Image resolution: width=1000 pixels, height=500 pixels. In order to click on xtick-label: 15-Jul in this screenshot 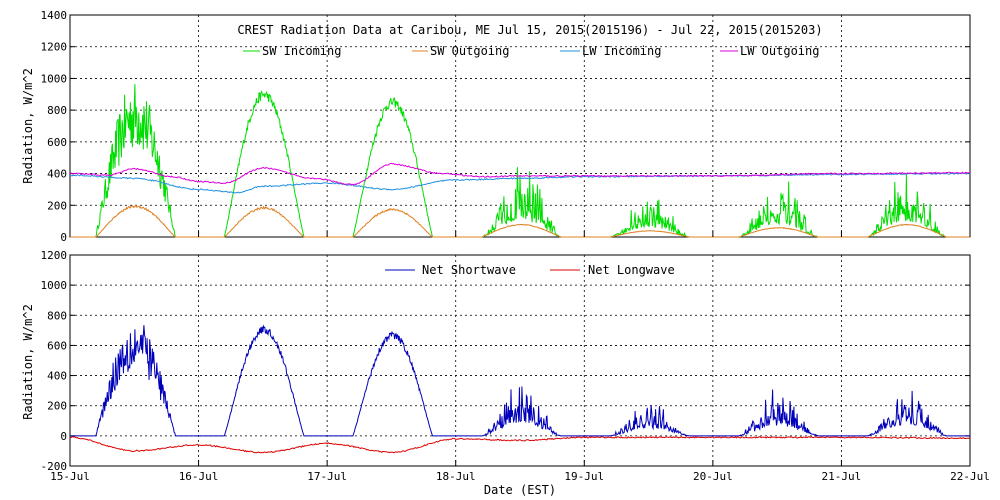, I will do `click(70, 476)`.